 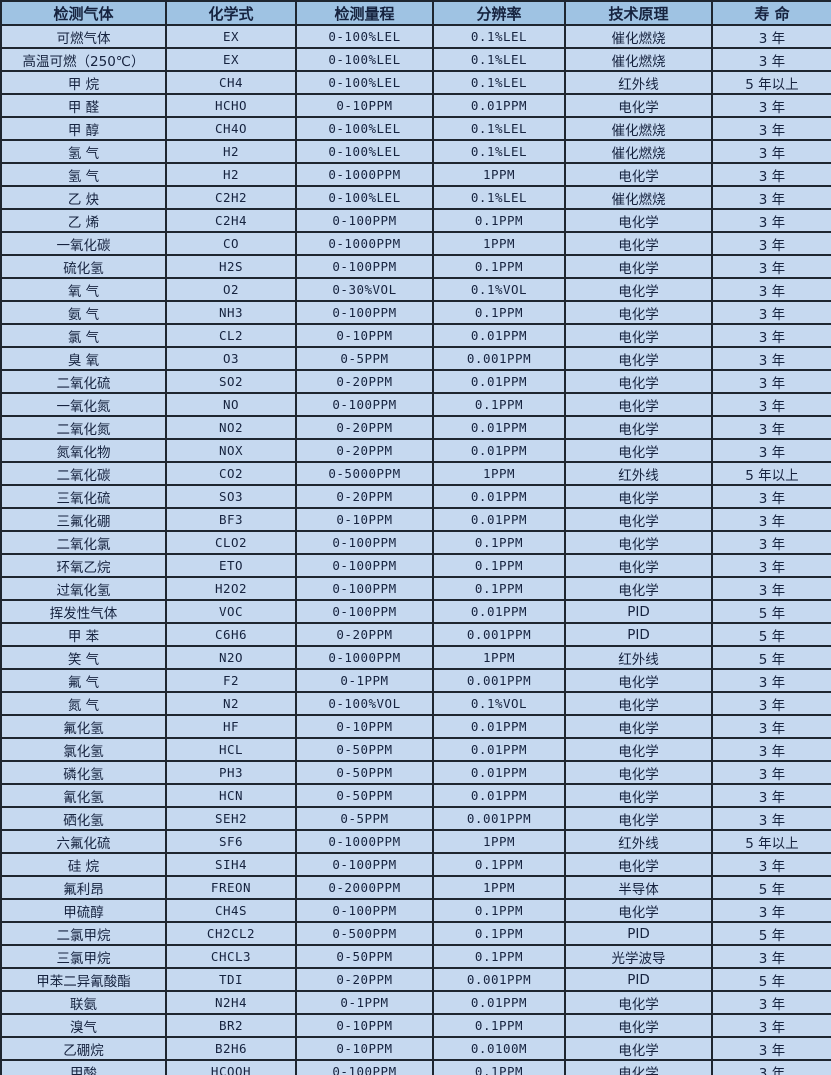 I want to click on cell-gas-name: 氟 气, so click(x=83, y=680).